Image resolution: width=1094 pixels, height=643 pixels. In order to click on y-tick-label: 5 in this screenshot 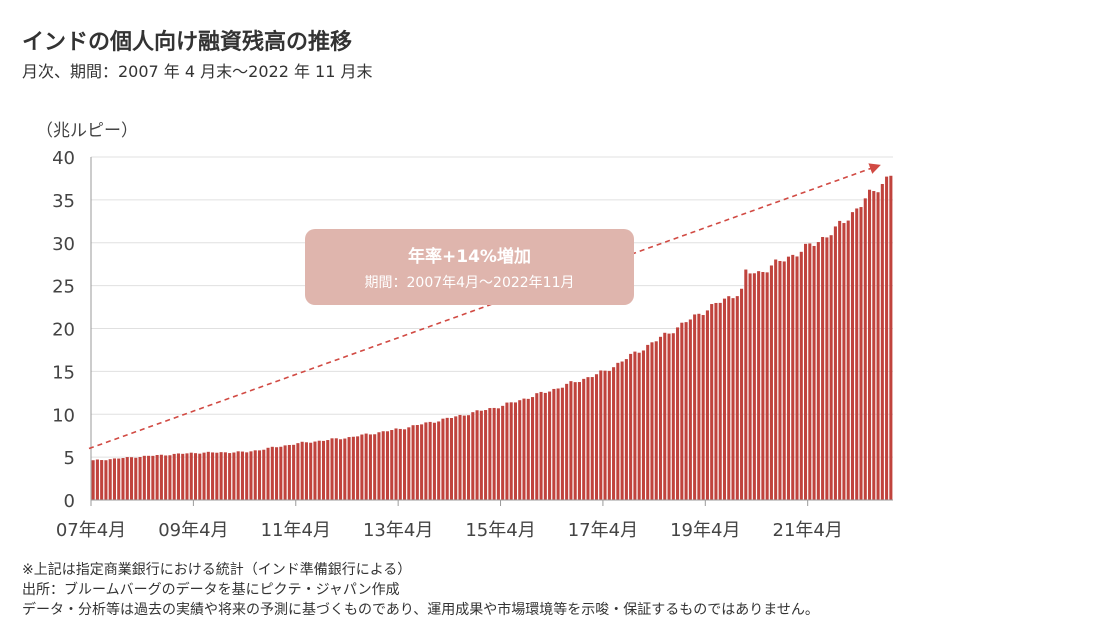, I will do `click(69, 458)`.